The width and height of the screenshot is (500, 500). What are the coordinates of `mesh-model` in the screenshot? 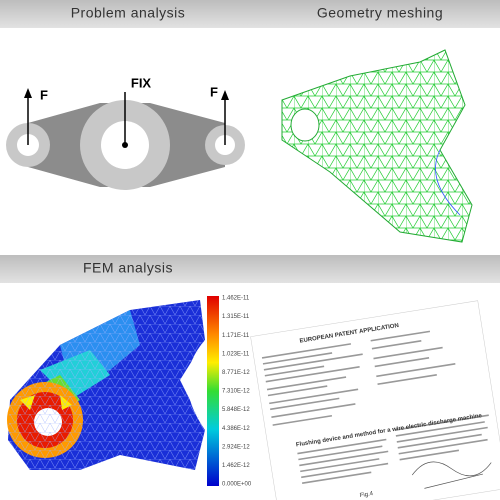 It's located at (377, 146).